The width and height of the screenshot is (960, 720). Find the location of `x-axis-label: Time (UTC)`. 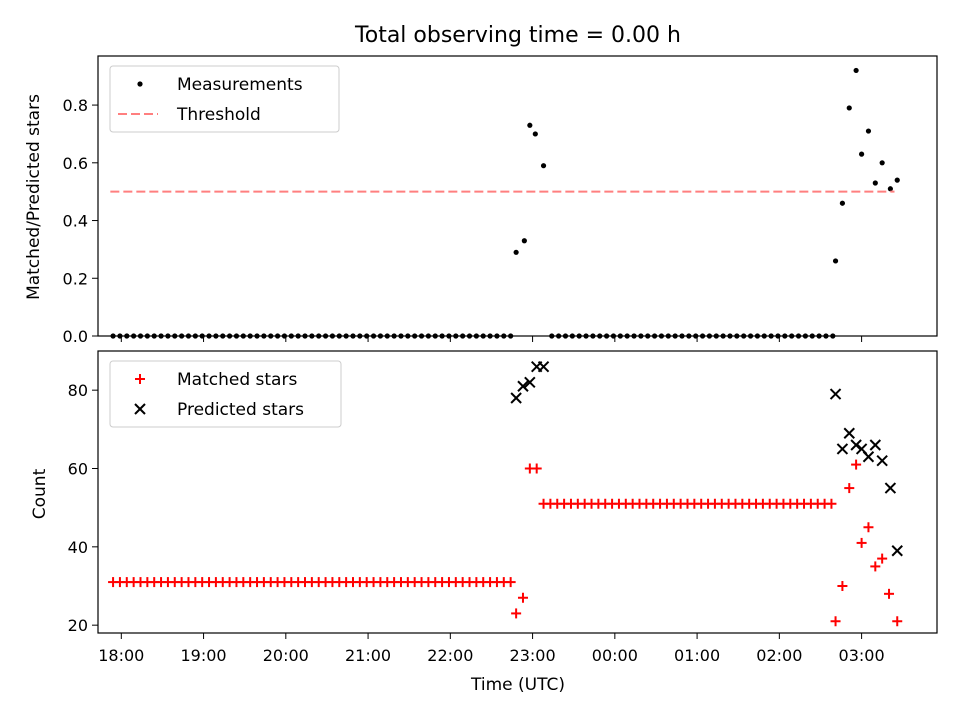

x-axis-label: Time (UTC) is located at coordinates (517, 685).